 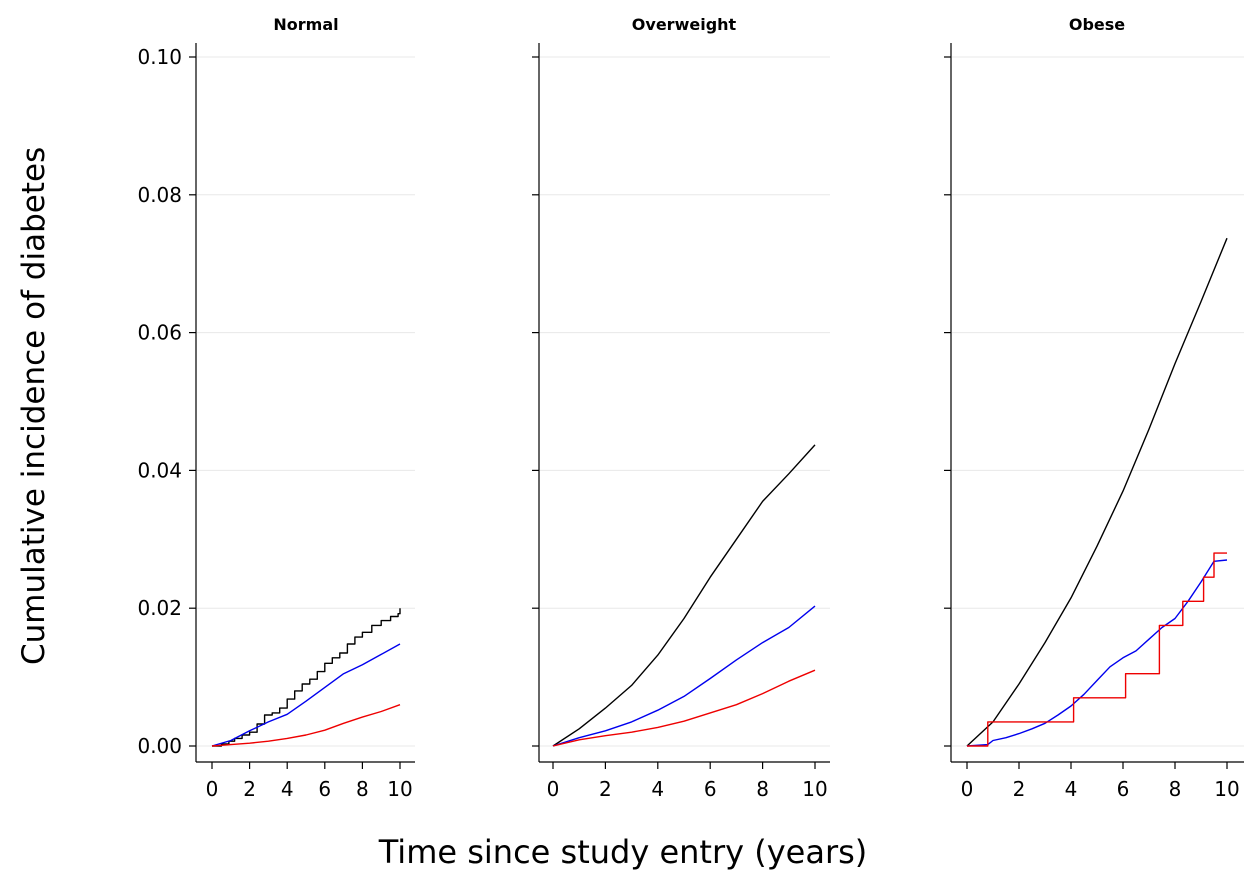 What do you see at coordinates (1097, 24) in the screenshot?
I see `panel-title: Obese` at bounding box center [1097, 24].